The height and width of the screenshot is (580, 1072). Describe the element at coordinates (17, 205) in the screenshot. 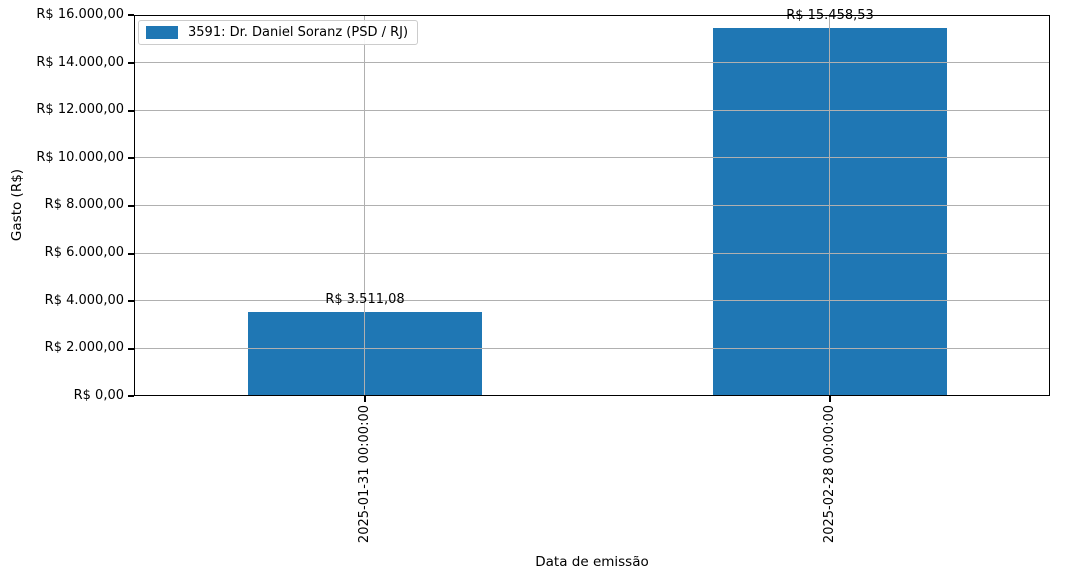

I see `y-axis-label: Gasto (R$)` at that location.